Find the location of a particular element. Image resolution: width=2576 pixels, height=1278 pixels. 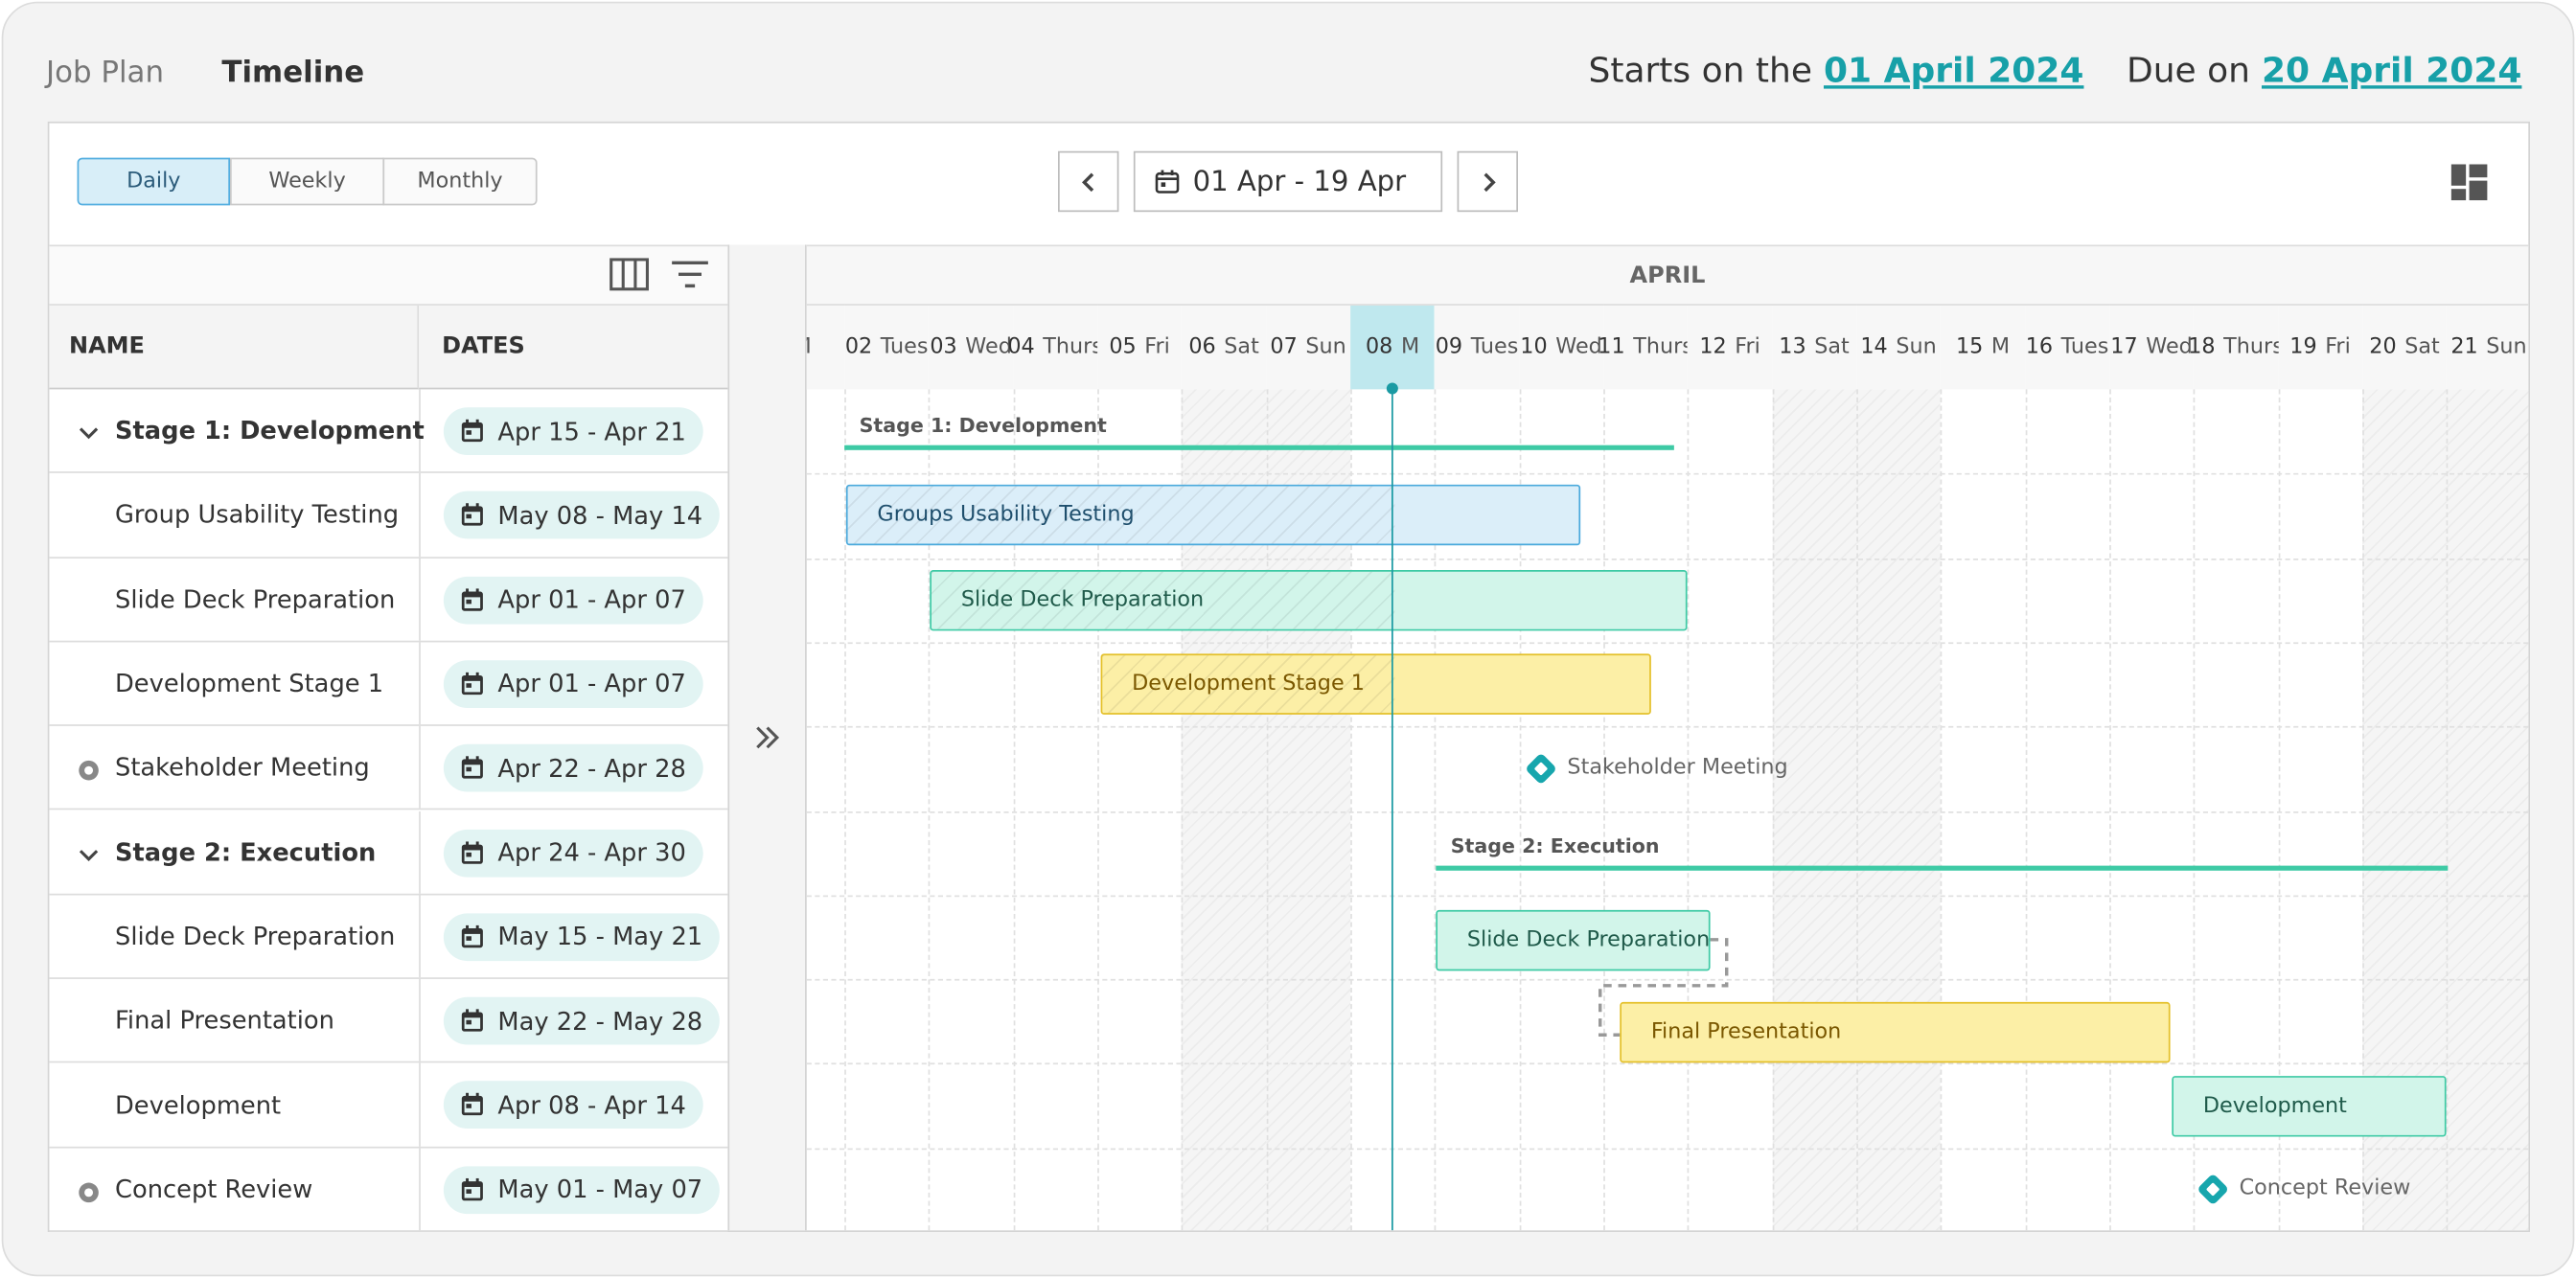

filter-icon is located at coordinates (689, 274).